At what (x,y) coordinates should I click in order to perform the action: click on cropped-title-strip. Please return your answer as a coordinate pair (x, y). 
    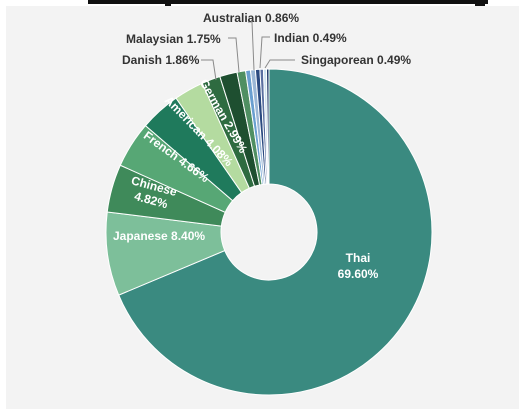
    Looking at the image, I should click on (262, 3).